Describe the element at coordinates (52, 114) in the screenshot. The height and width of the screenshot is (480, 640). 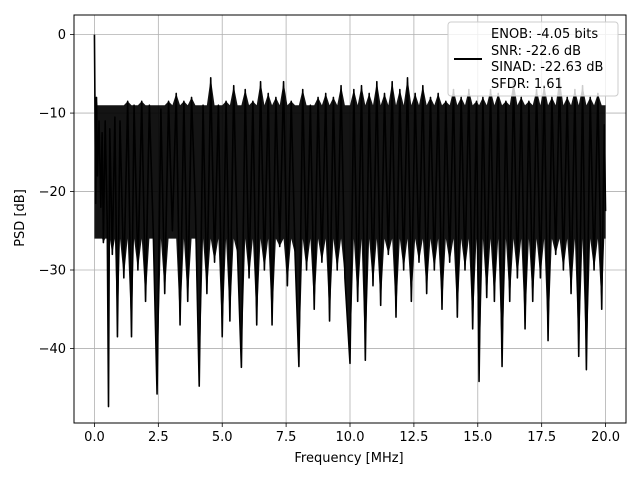
I see `y-tick-label: −10` at that location.